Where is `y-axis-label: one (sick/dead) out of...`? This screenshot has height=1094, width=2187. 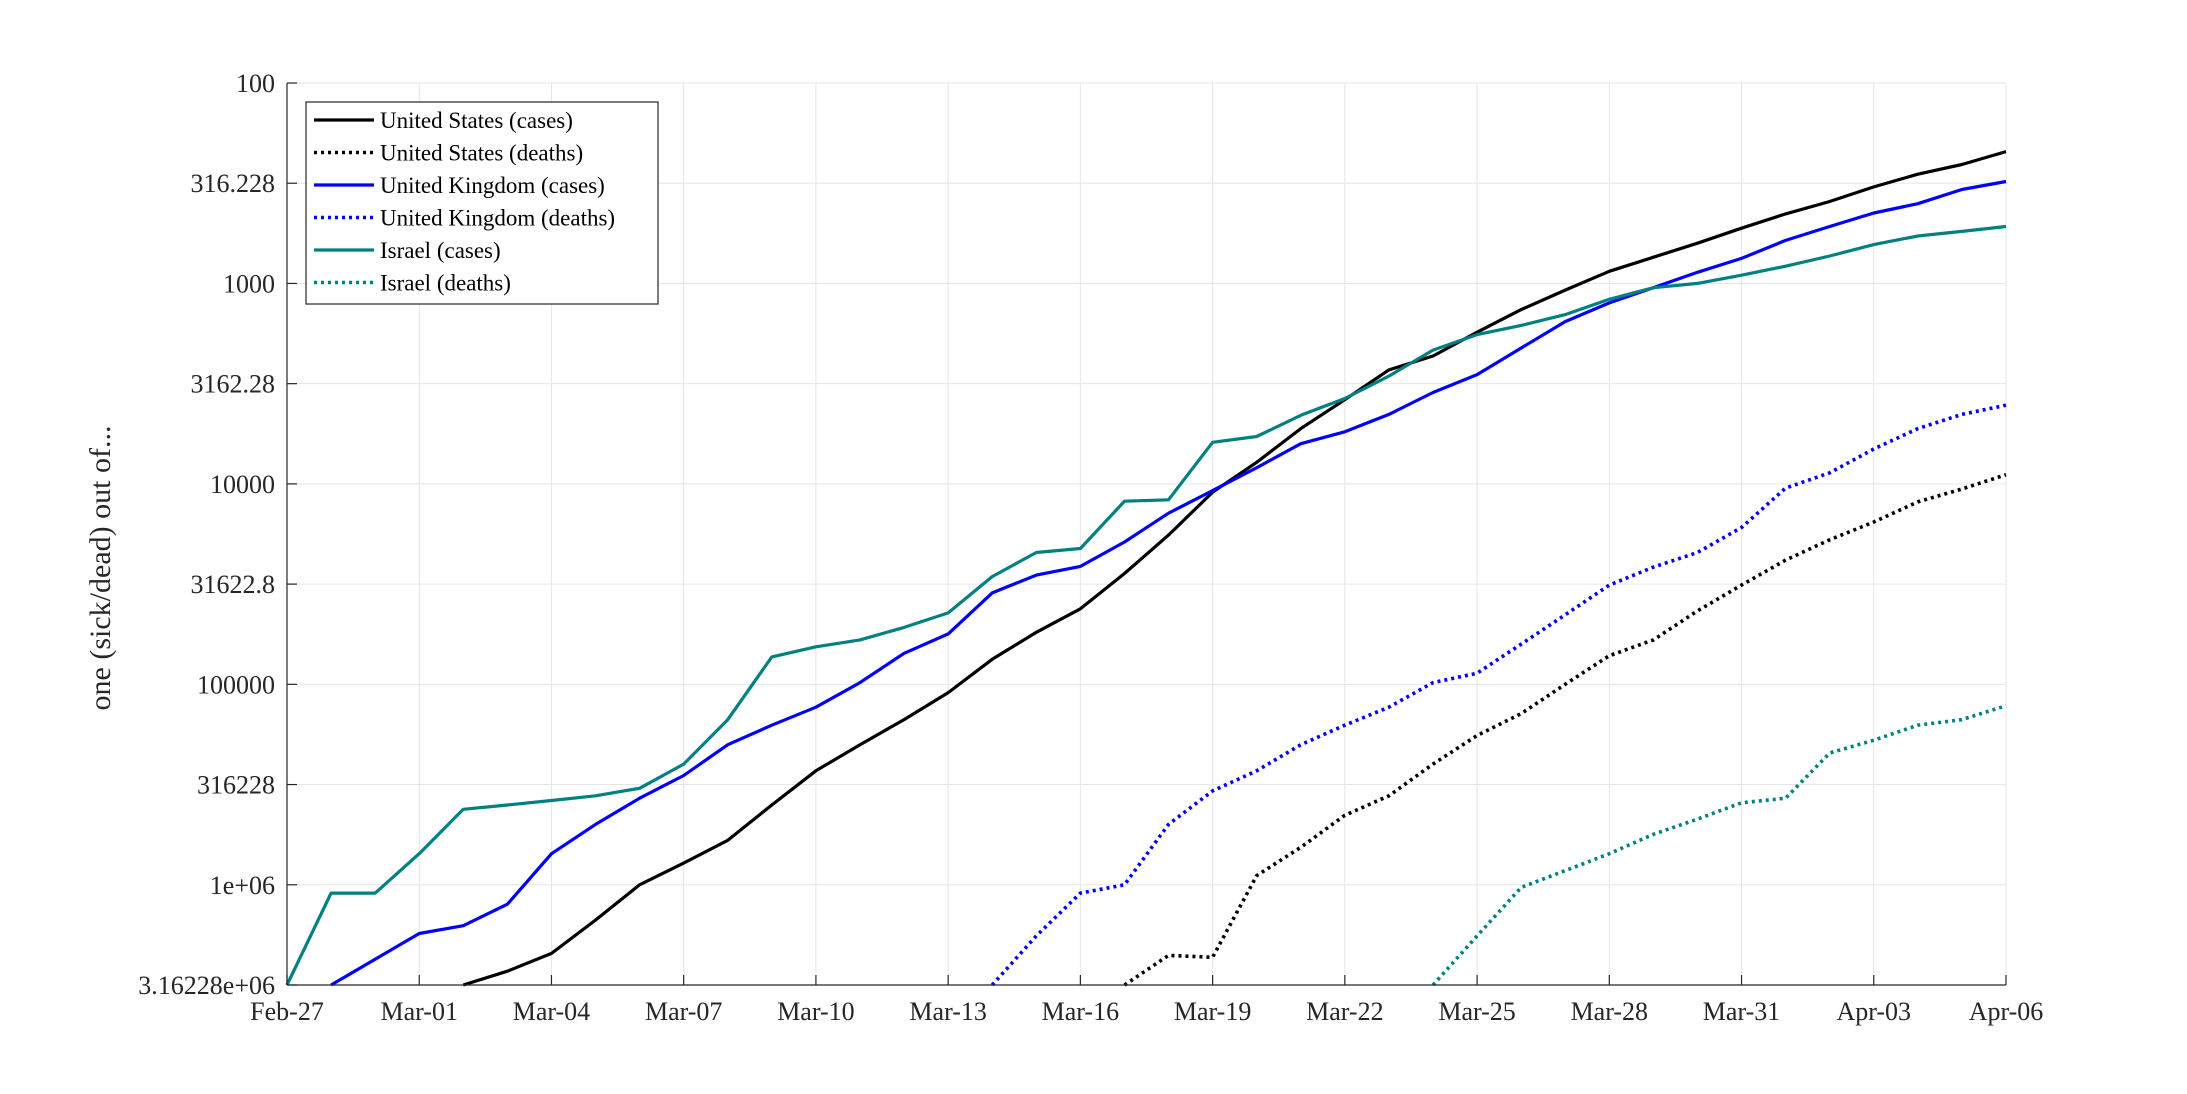 y-axis-label: one (sick/dead) out of... is located at coordinates (100, 568).